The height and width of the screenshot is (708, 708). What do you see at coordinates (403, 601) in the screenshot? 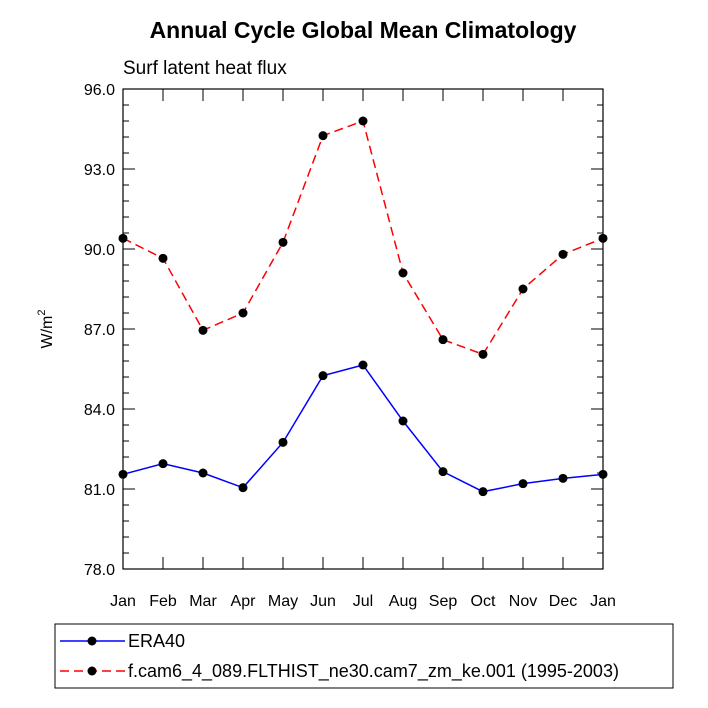
I see `x-tick-label: Aug` at bounding box center [403, 601].